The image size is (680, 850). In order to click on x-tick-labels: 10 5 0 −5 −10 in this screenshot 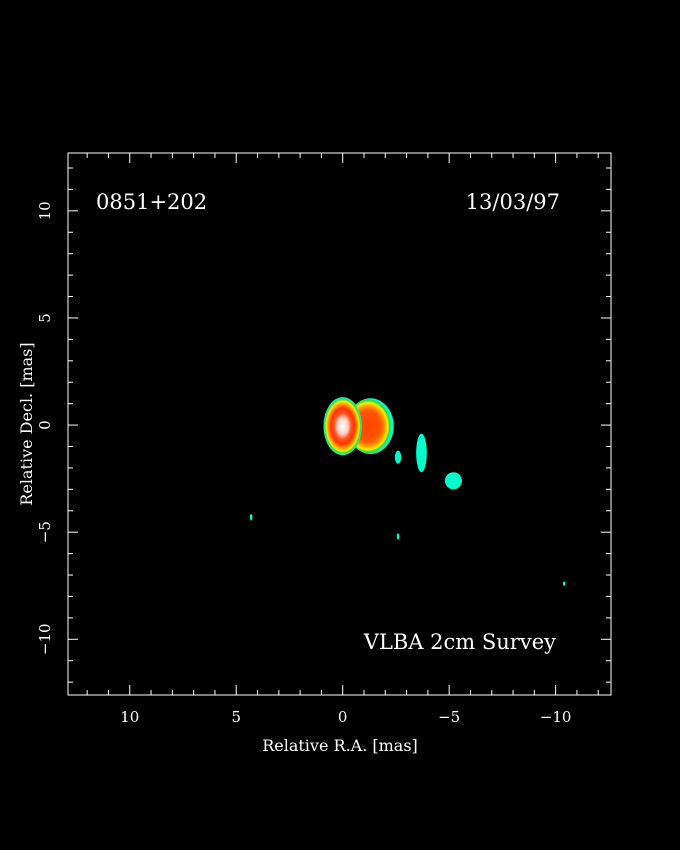, I will do `click(345, 717)`.